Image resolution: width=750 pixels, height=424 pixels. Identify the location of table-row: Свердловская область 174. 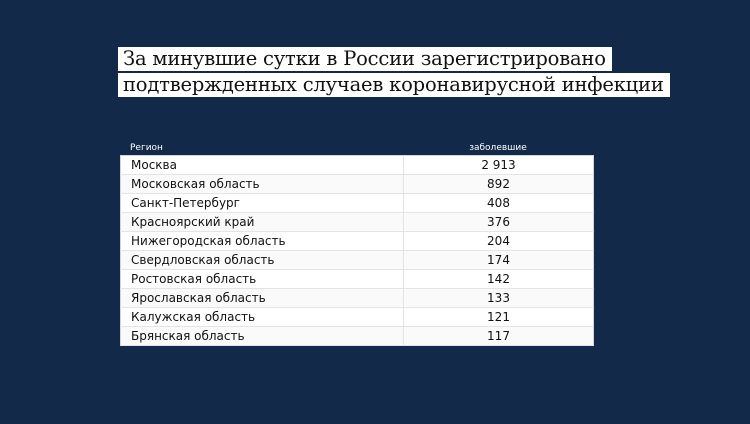
(357, 260).